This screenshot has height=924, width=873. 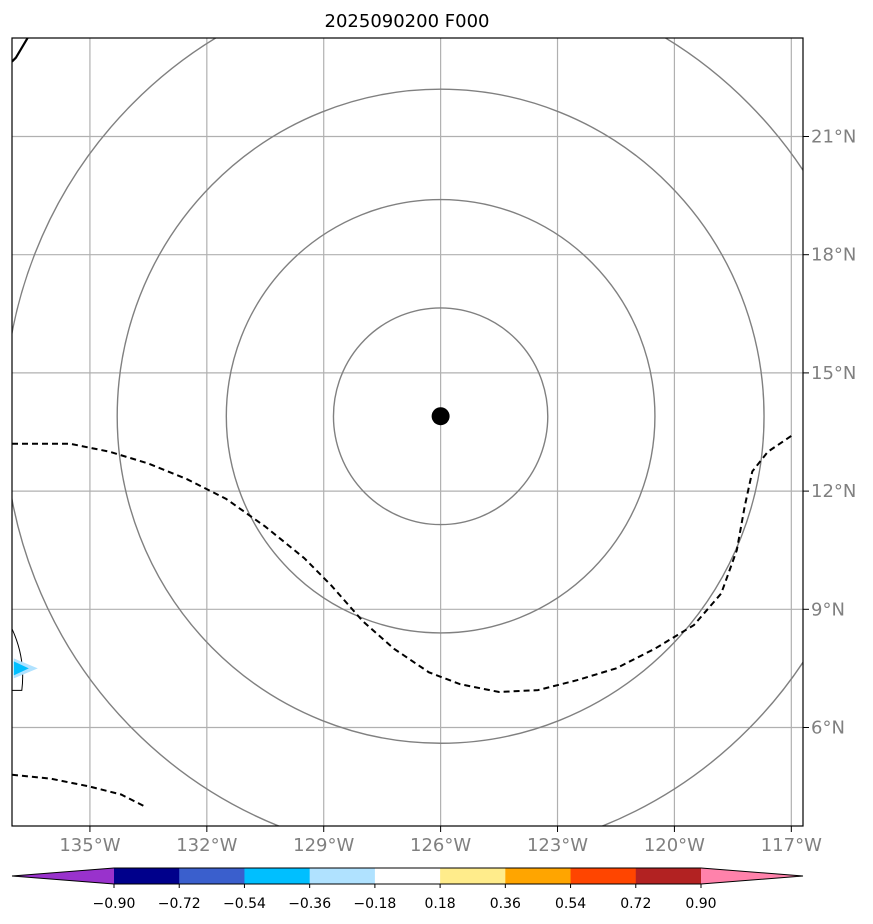 I want to click on lat-tick-label: 12°N, so click(x=833, y=491).